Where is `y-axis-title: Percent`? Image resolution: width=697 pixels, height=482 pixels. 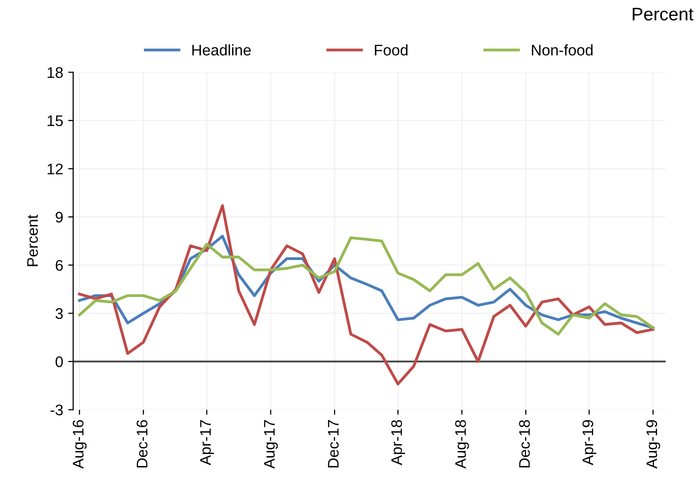
y-axis-title: Percent is located at coordinates (32, 240).